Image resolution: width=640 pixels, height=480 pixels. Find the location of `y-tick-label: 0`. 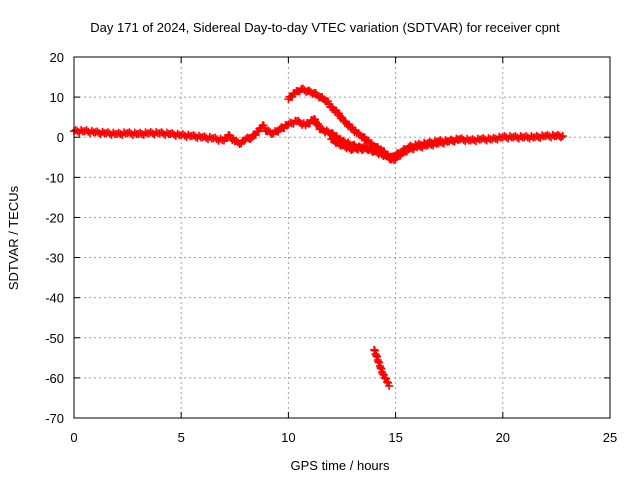

y-tick-label: 0 is located at coordinates (60, 137).